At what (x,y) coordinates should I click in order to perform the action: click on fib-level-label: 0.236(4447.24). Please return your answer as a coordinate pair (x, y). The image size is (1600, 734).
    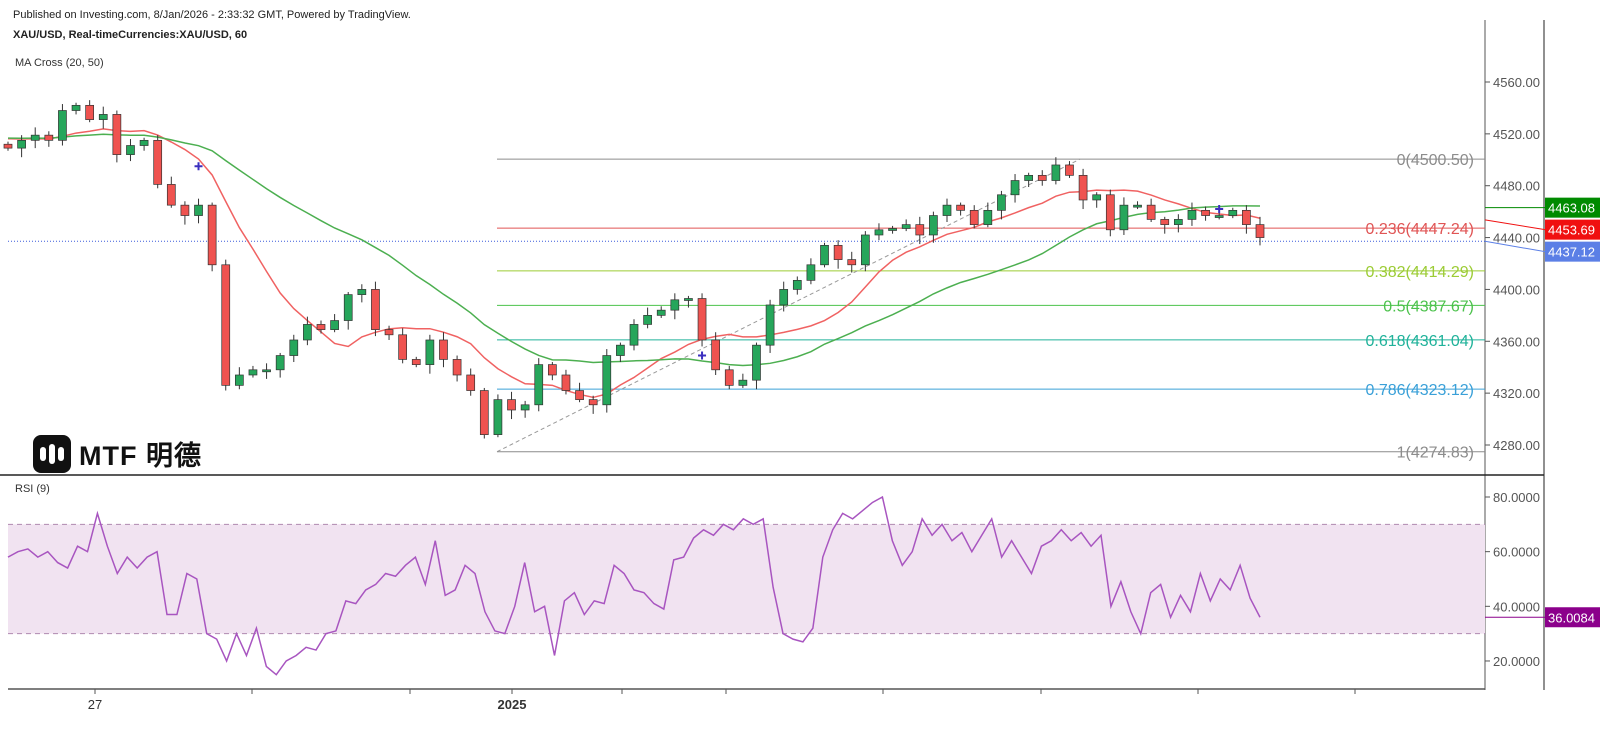
    Looking at the image, I should click on (1419, 229).